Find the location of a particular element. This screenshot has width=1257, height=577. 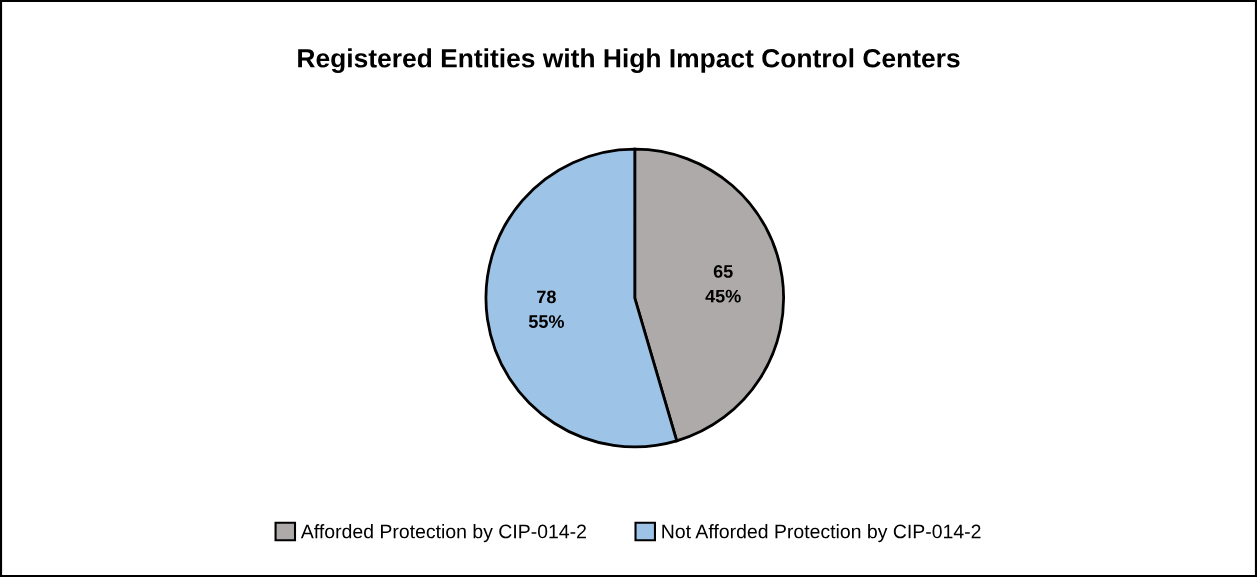

chart-title: Registered Entities with High Impact Control Centers is located at coordinates (629, 60).